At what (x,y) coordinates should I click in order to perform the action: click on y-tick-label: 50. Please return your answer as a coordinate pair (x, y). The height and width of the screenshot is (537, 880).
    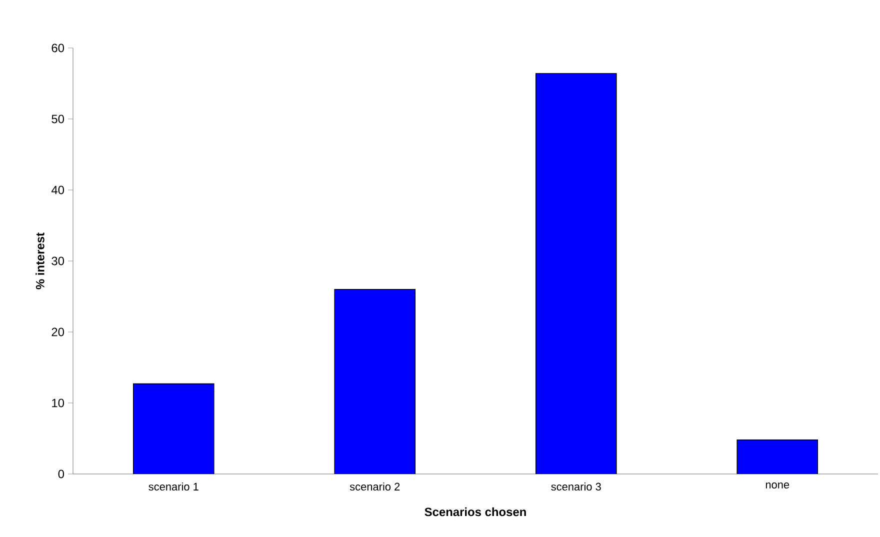
    Looking at the image, I should click on (58, 119).